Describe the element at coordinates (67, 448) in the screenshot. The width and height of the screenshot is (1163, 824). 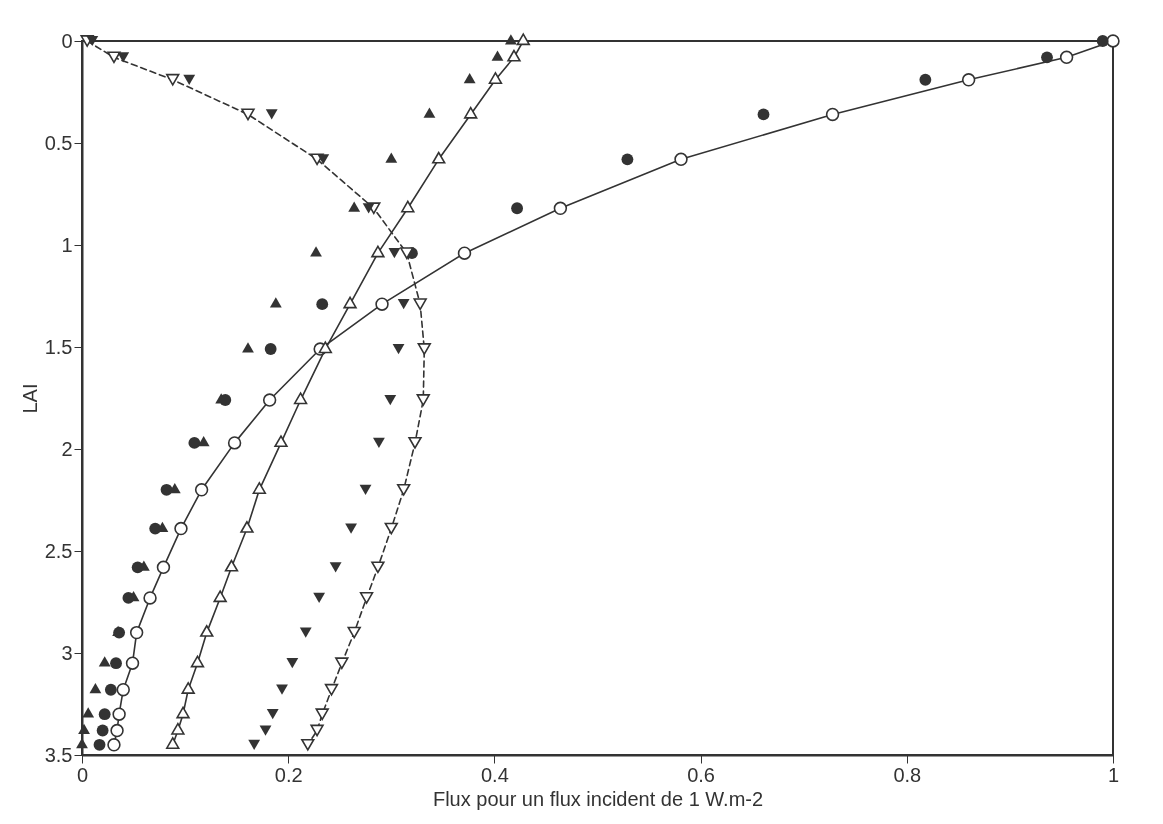
I see `y-tick-label: 2` at that location.